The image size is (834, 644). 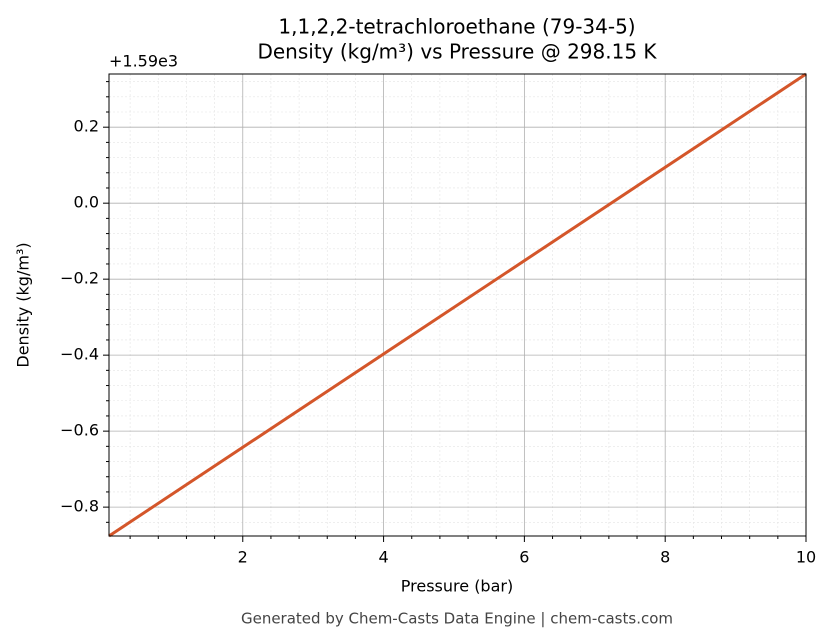 What do you see at coordinates (143, 61) in the screenshot?
I see `y-offset-label: +1.59e3` at bounding box center [143, 61].